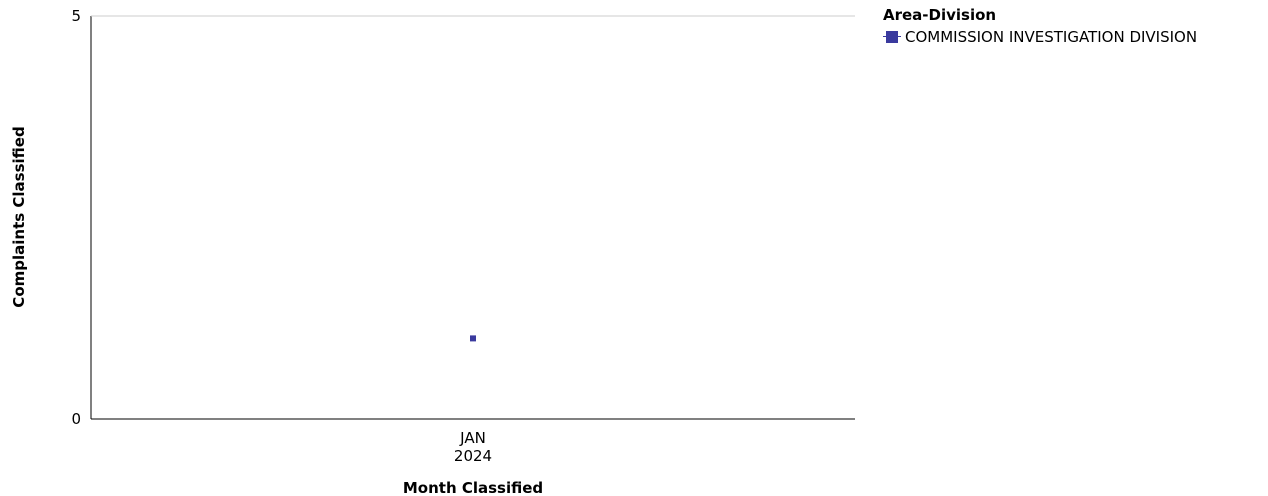  Describe the element at coordinates (19, 216) in the screenshot. I see `y-axis-title: Complaints Classified` at that location.